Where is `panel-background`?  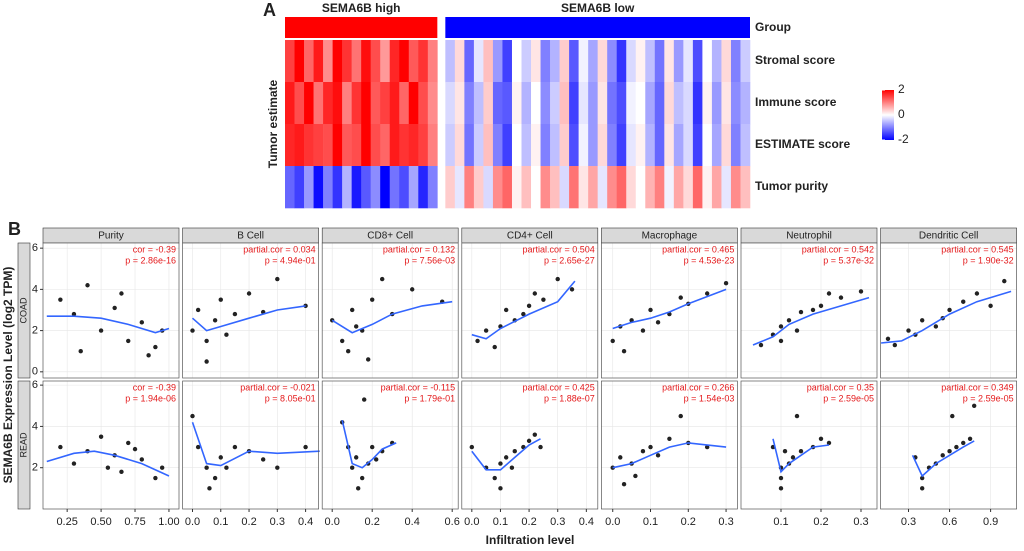 panel-background is located at coordinates (669, 310).